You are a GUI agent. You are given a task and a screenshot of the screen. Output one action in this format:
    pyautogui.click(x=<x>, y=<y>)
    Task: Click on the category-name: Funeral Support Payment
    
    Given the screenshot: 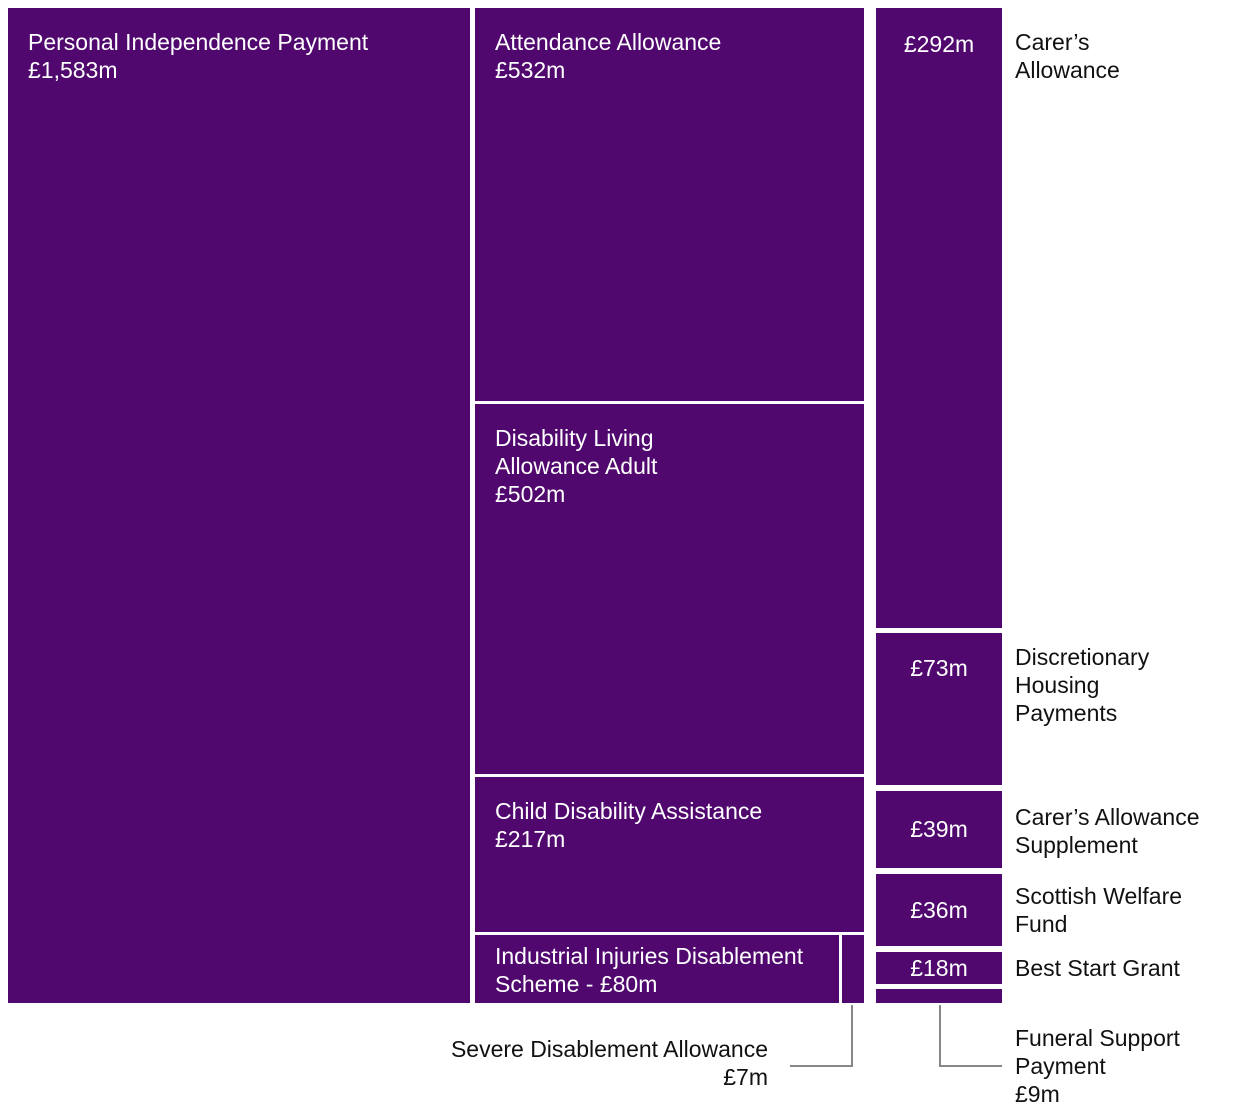 What is the action you would take?
    pyautogui.click(x=1097, y=1052)
    